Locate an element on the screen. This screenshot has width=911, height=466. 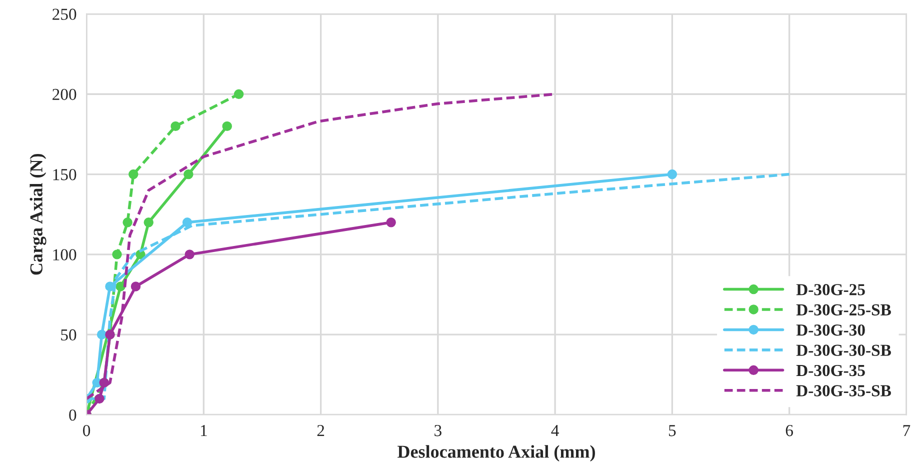
y-tick-label: 250 is located at coordinates (64, 14).